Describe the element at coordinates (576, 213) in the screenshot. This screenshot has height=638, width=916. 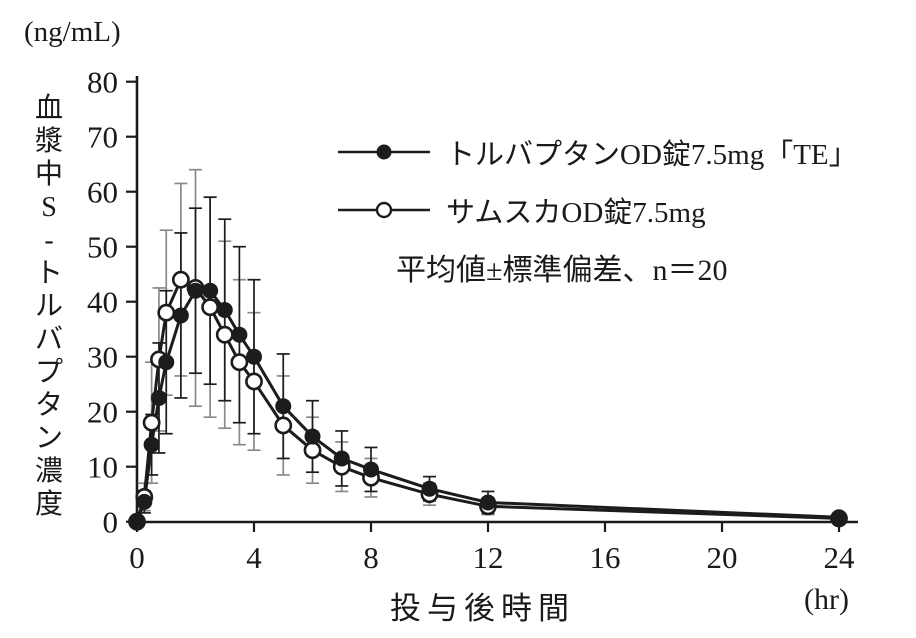
I see `legend-label-samsca: サムスカOD錠7.5mg` at that location.